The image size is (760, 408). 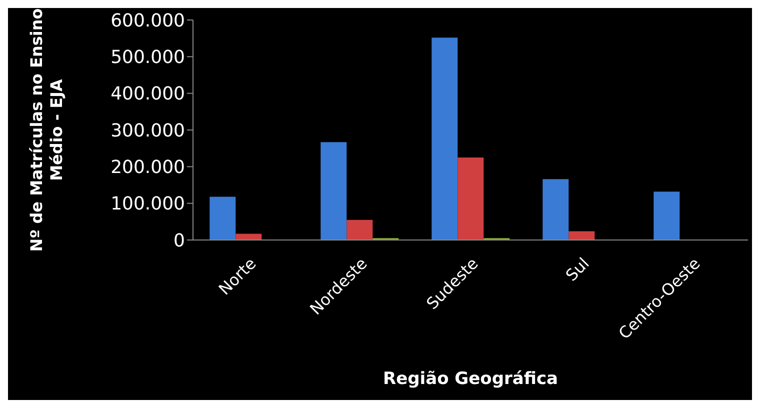 What do you see at coordinates (470, 379) in the screenshot?
I see `x-axis-title: Região Geográfica` at bounding box center [470, 379].